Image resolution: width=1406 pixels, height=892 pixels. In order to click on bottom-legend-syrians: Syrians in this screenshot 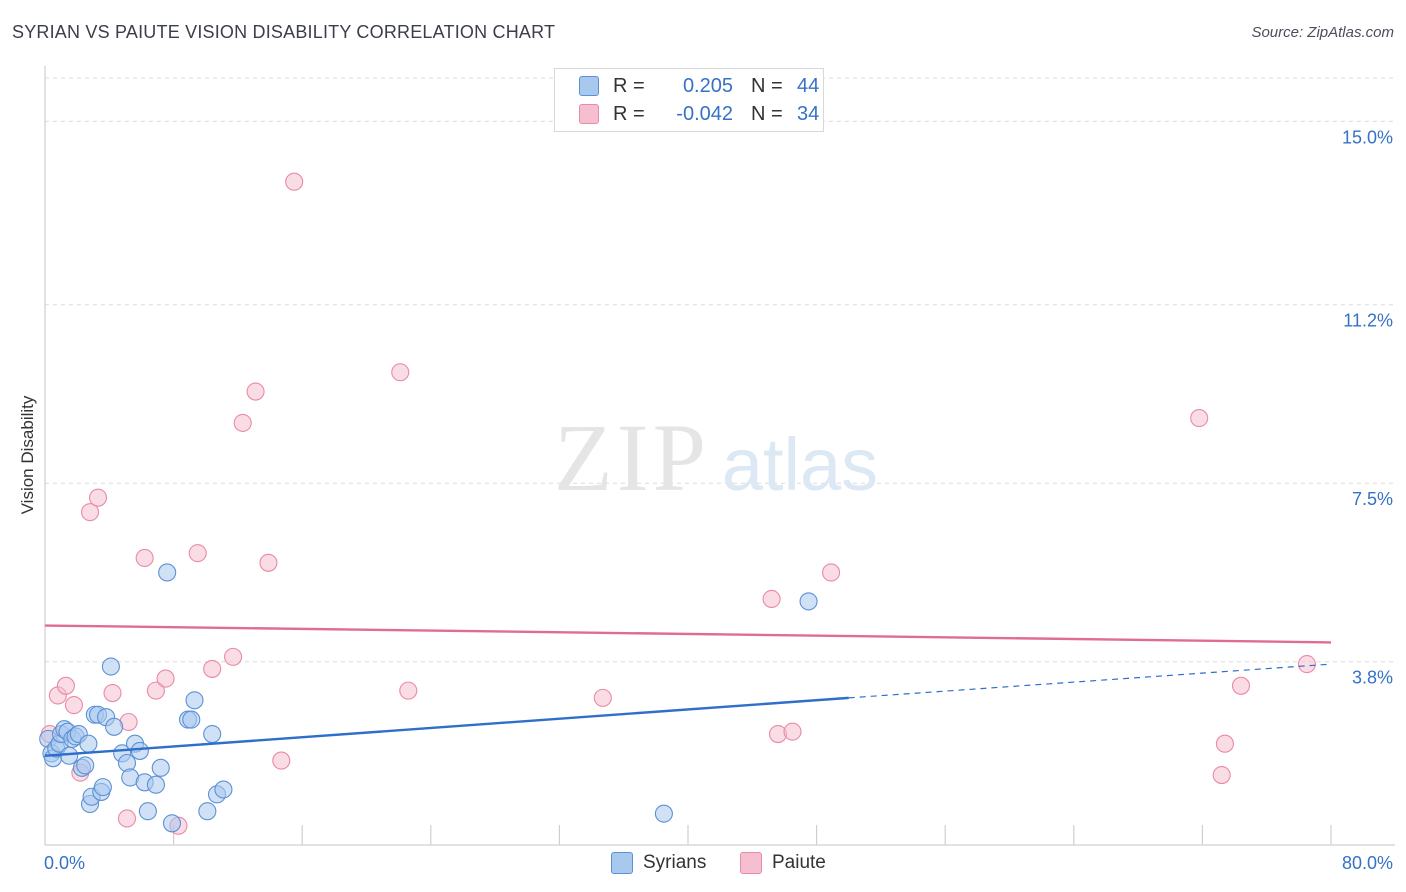, I will do `click(658, 863)`.